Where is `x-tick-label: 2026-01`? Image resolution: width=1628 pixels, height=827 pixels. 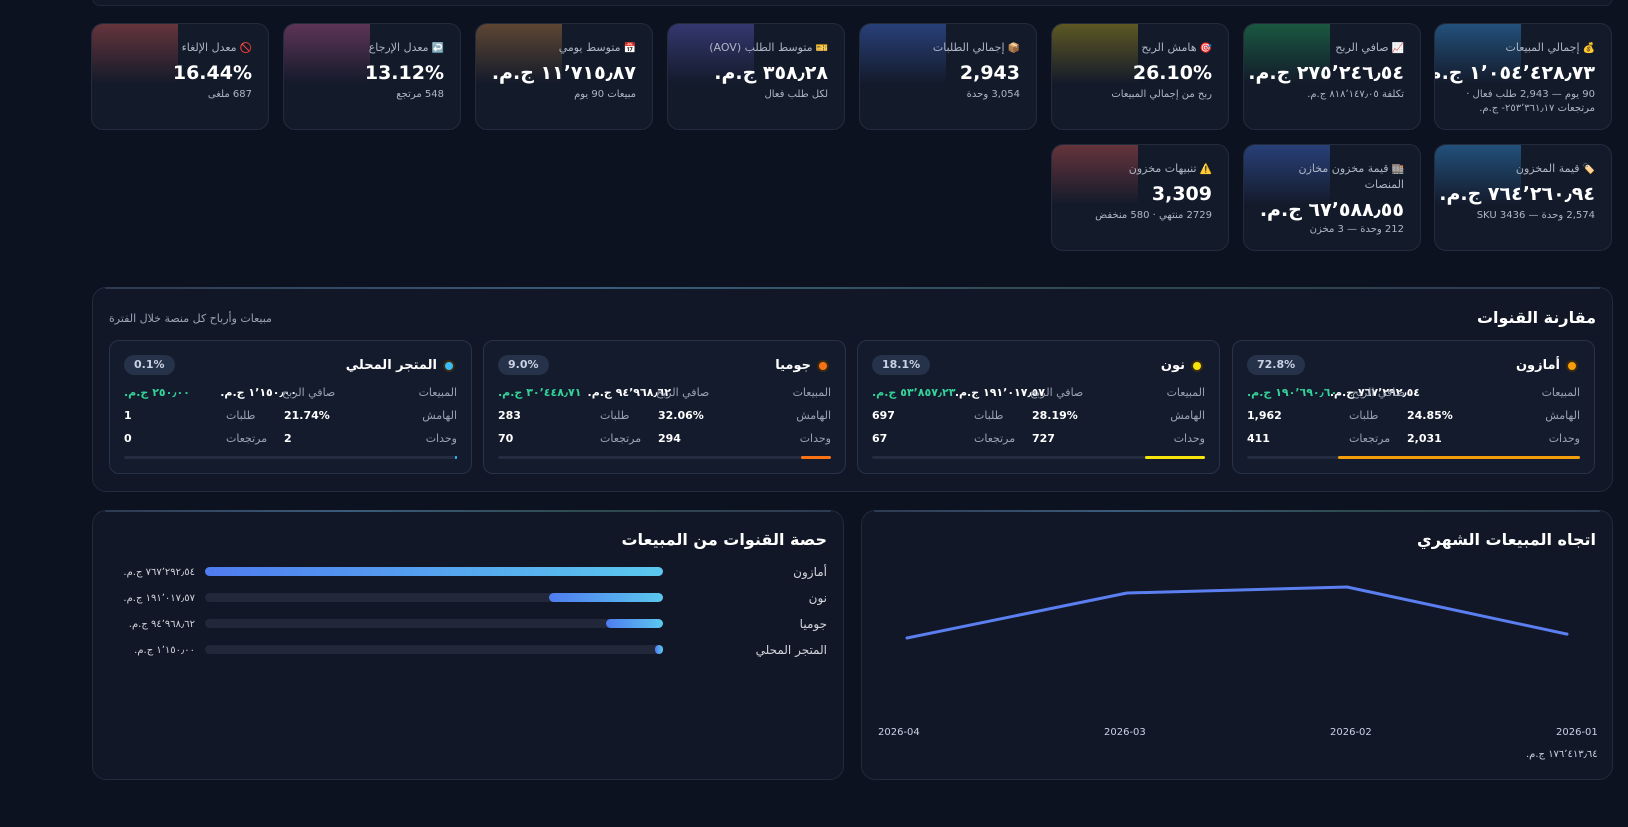 x-tick-label: 2026-01 is located at coordinates (1577, 732).